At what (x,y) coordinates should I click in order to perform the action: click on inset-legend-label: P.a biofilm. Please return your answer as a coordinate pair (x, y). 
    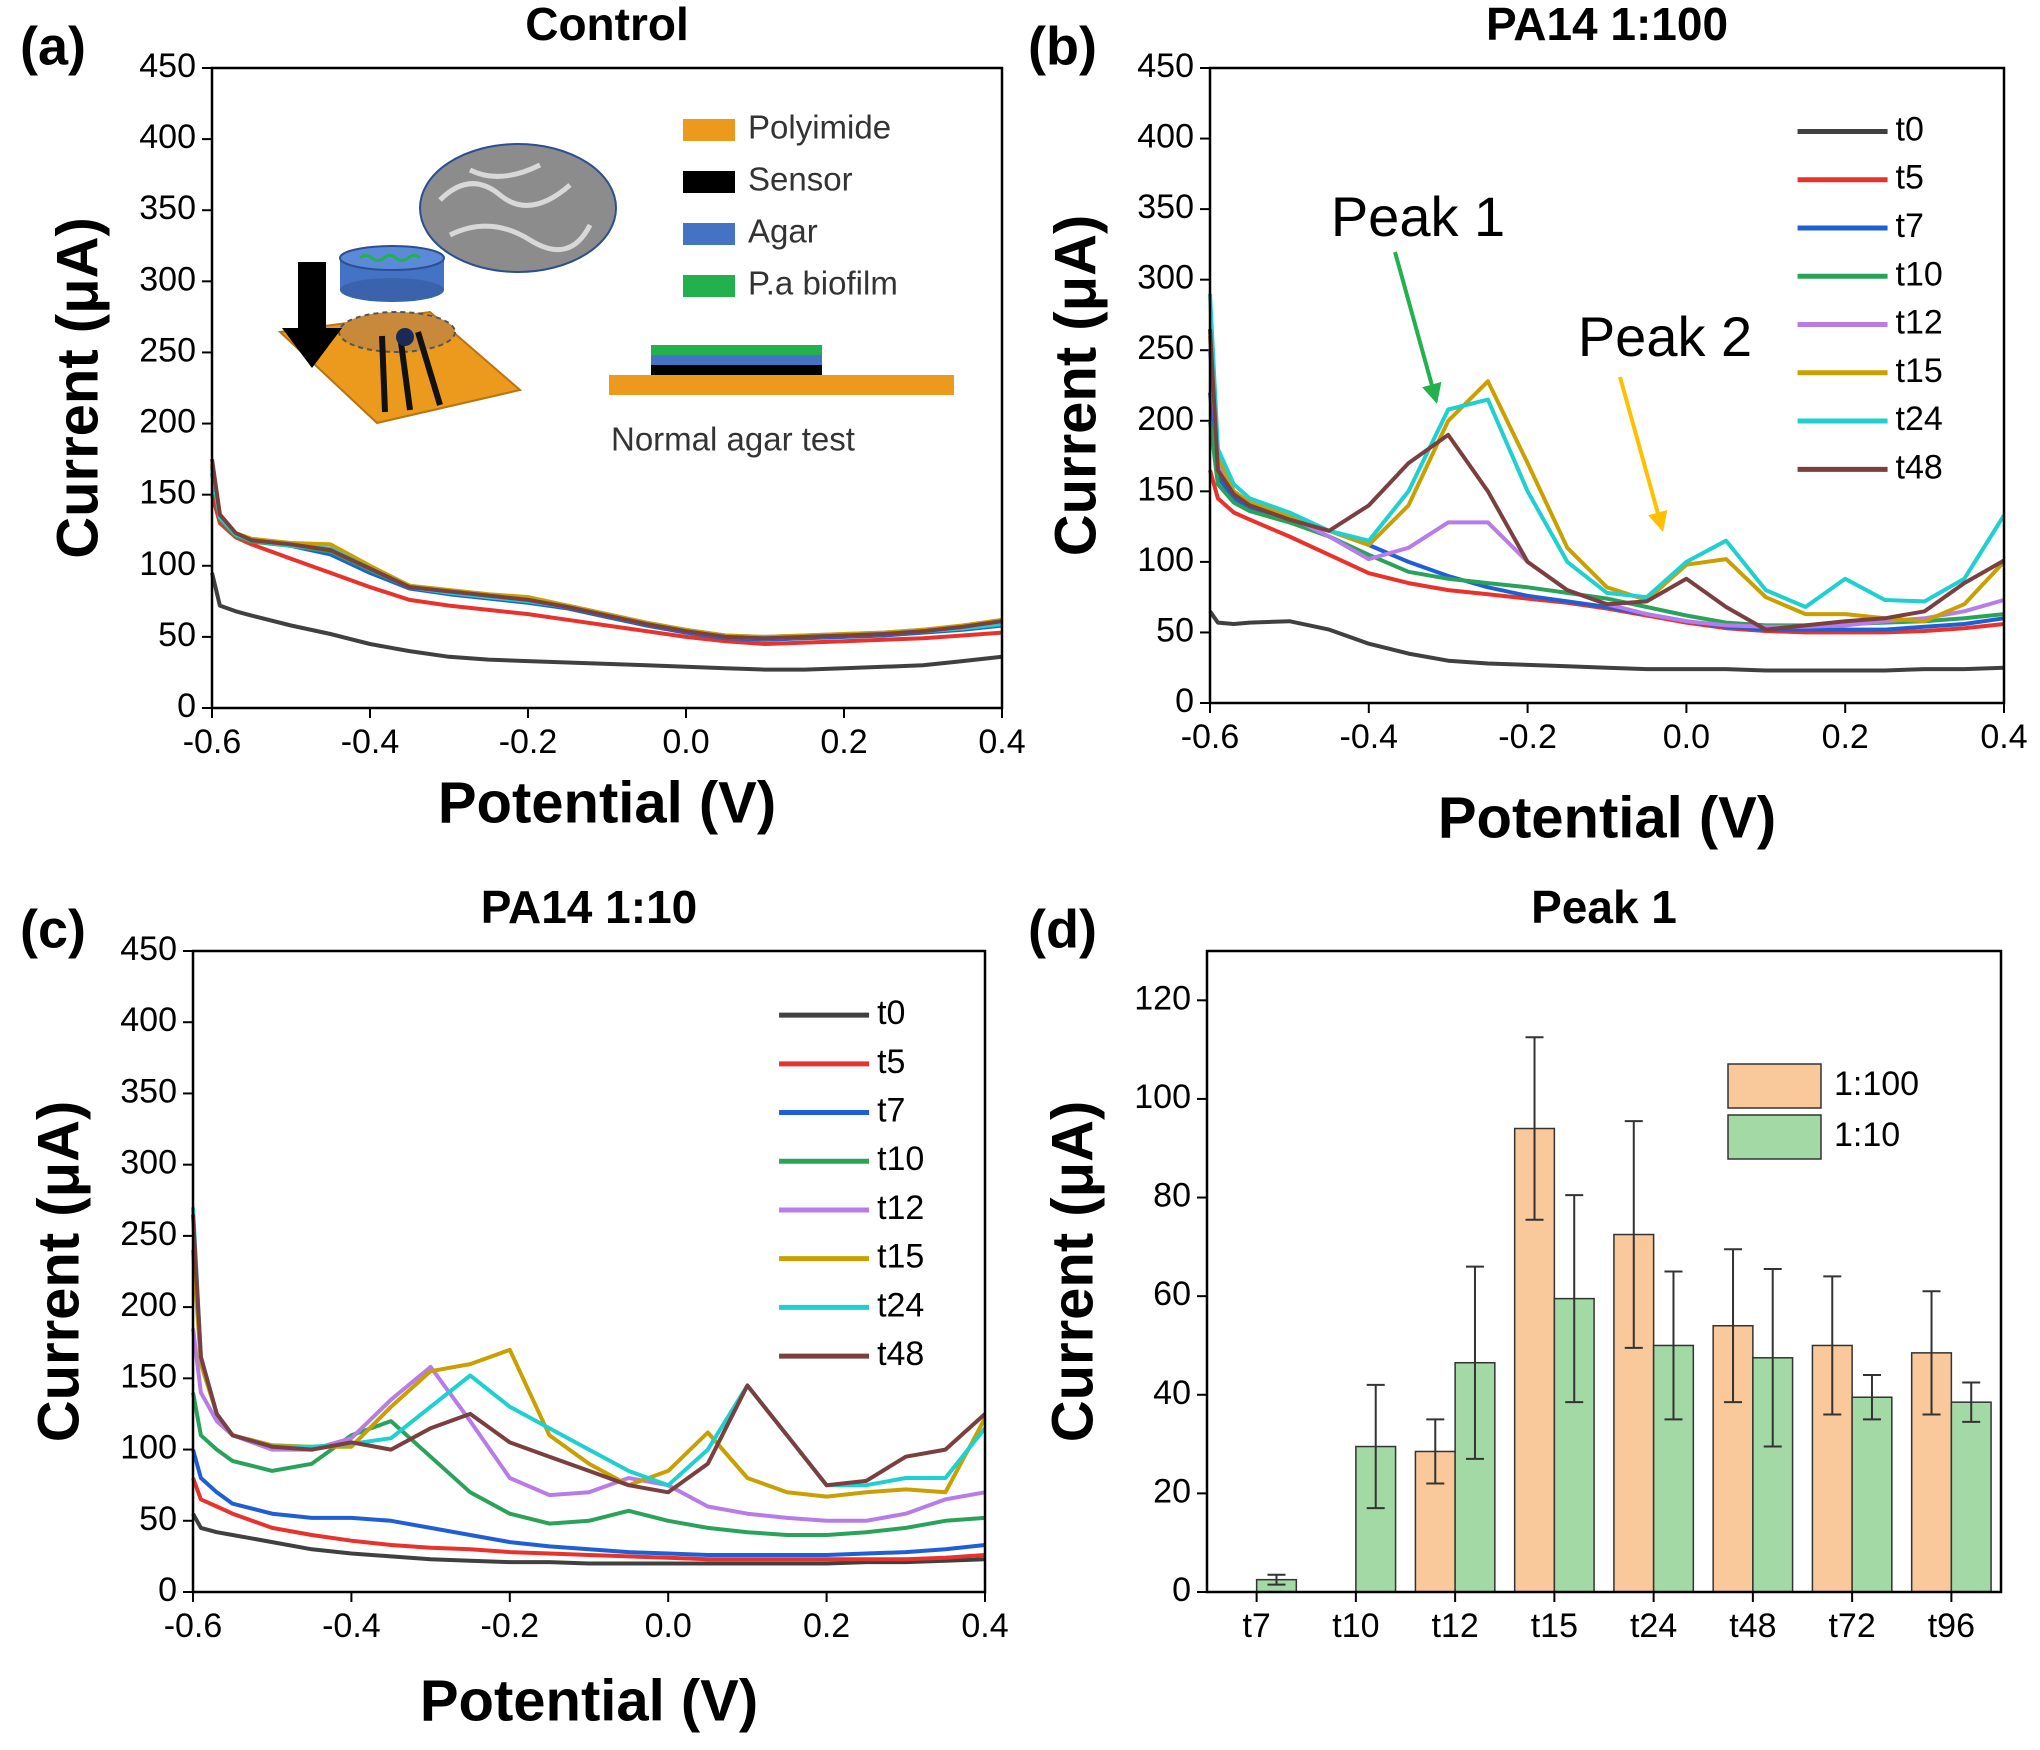
    Looking at the image, I should click on (823, 283).